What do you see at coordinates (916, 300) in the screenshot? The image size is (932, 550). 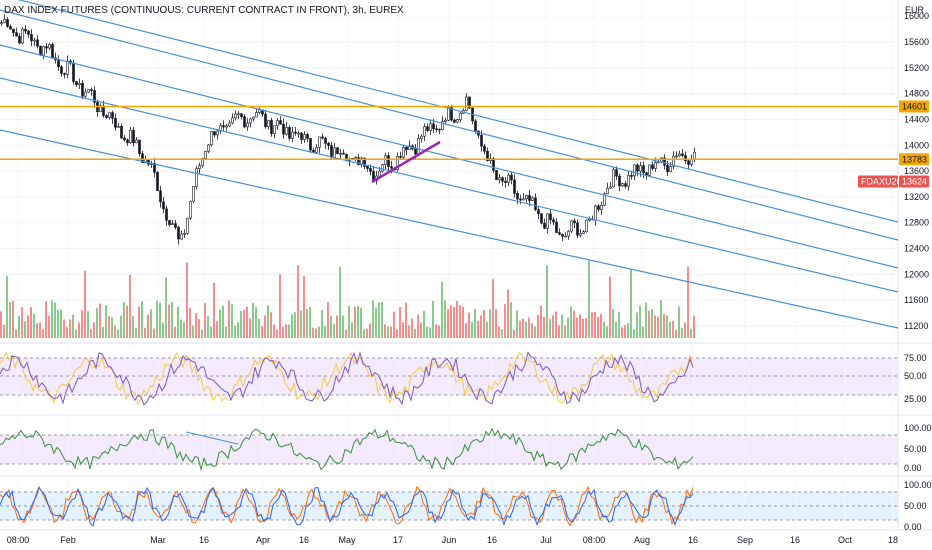 I see `price-tick-label: 11600` at bounding box center [916, 300].